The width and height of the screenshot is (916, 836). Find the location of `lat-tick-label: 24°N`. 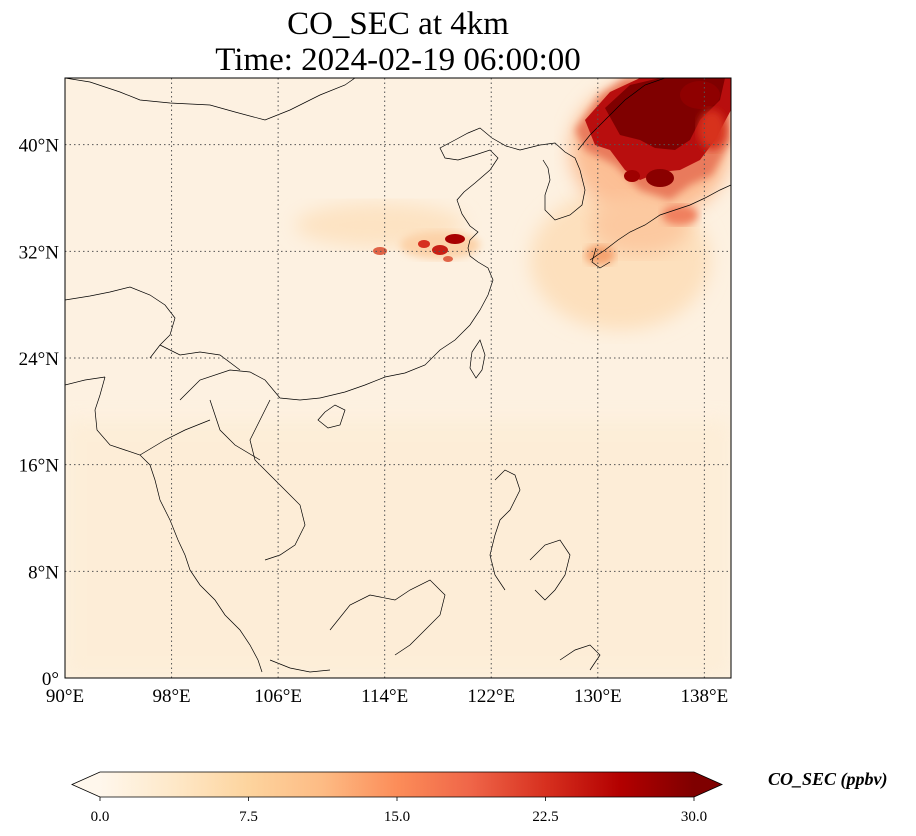

lat-tick-label: 24°N is located at coordinates (39, 359).